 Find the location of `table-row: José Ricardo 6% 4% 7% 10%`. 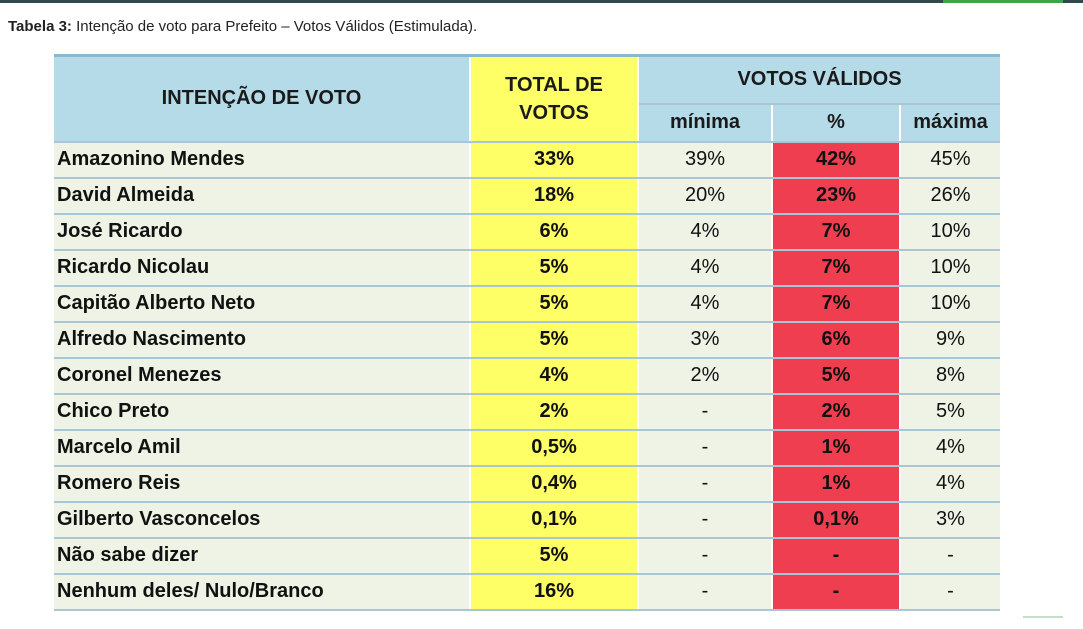

table-row: José Ricardo 6% 4% 7% 10% is located at coordinates (527, 232).